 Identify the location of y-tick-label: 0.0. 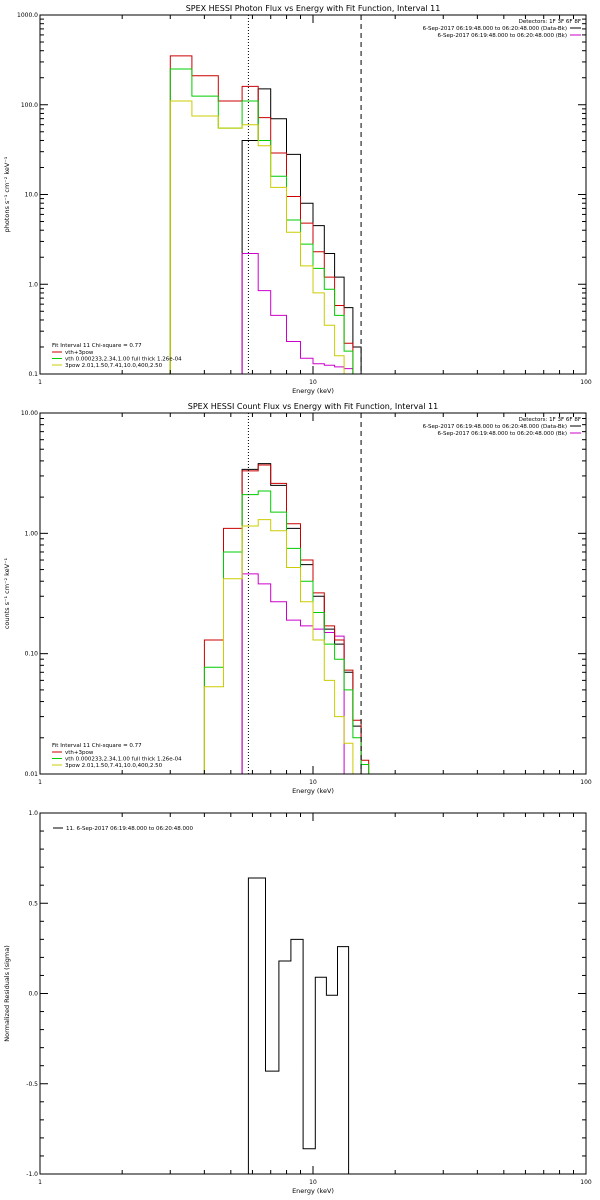
(33, 994).